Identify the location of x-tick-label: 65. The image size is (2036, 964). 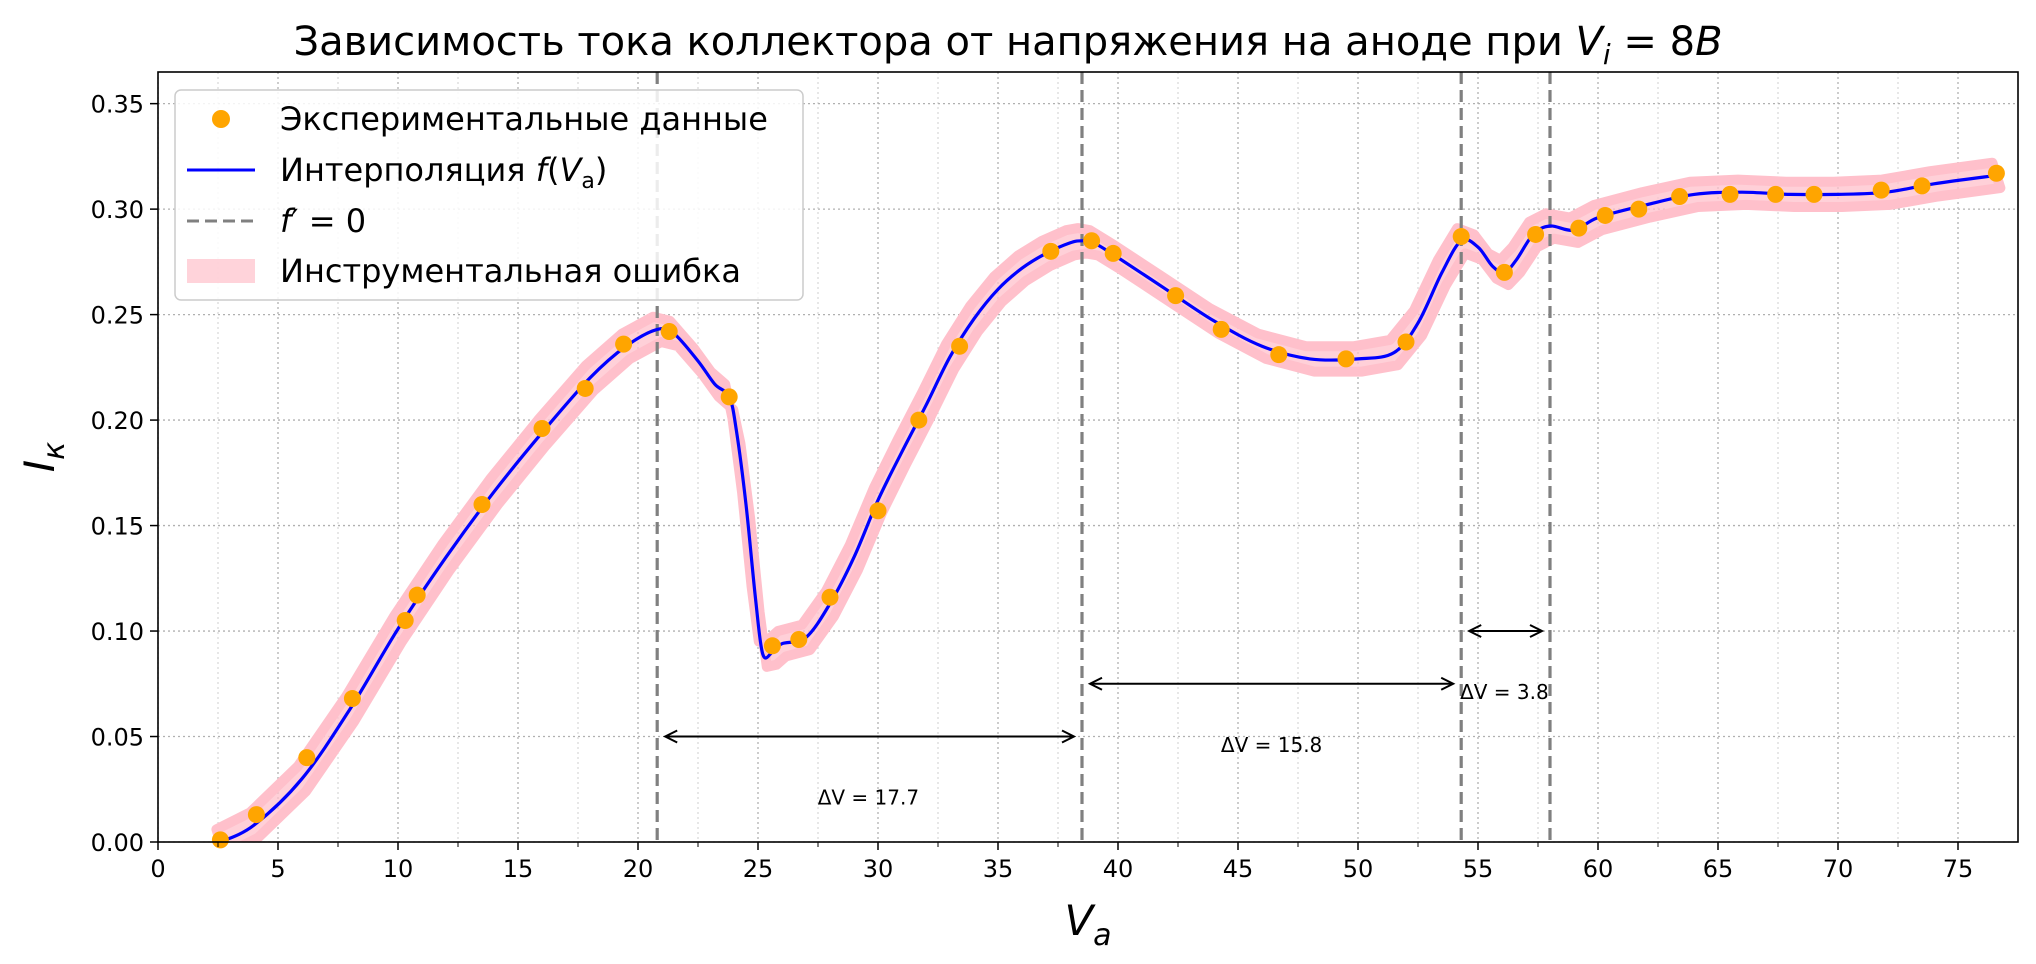
(1718, 869).